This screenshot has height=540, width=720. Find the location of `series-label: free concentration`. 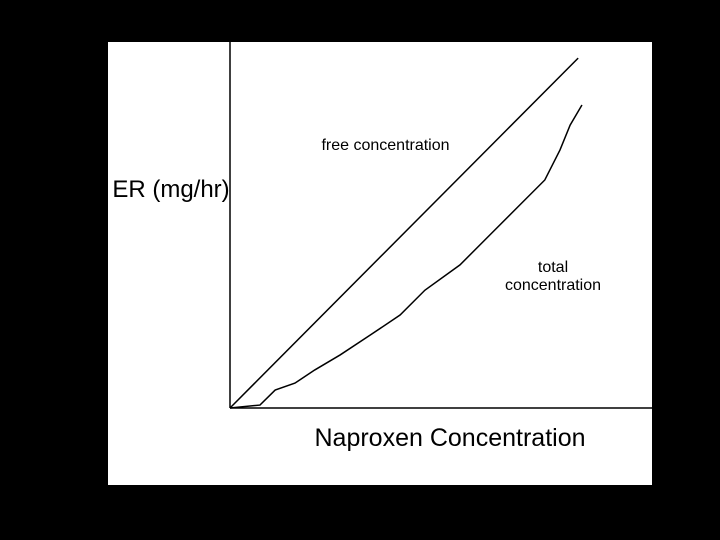

series-label: free concentration is located at coordinates (385, 145).